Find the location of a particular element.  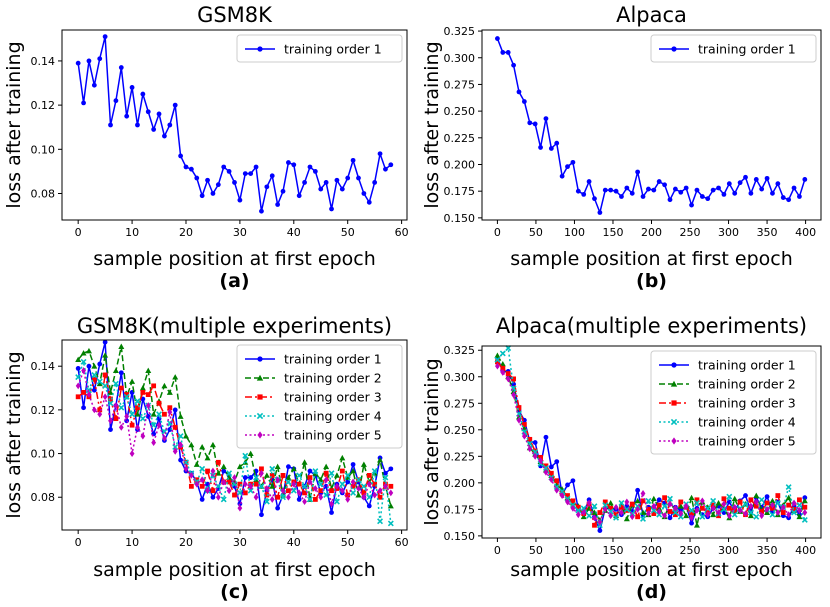

chart-title: GSM8K is located at coordinates (235, 15).